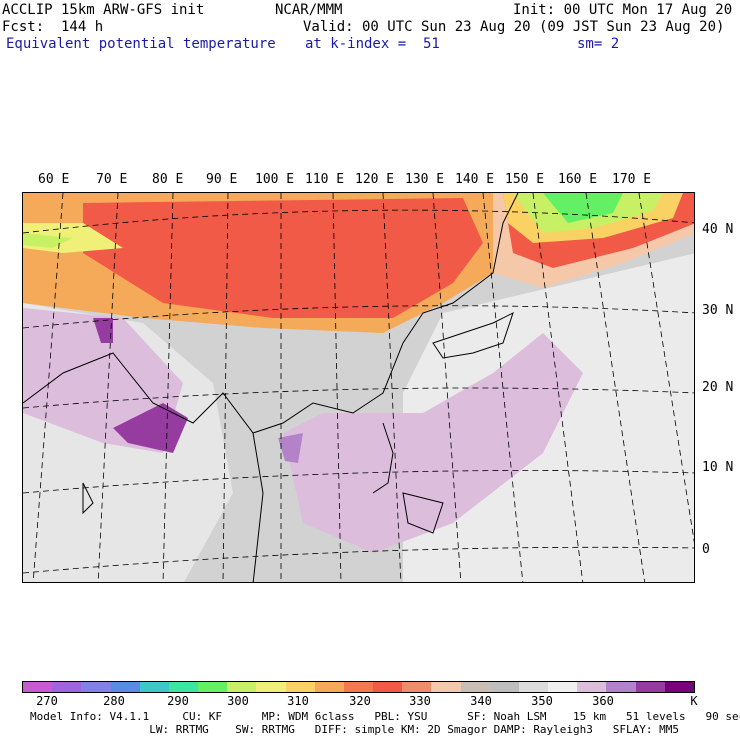 The width and height of the screenshot is (740, 740). Describe the element at coordinates (623, 10) in the screenshot. I see `init-time: Init: 00 UTC Mon 17 Aug 20` at that location.